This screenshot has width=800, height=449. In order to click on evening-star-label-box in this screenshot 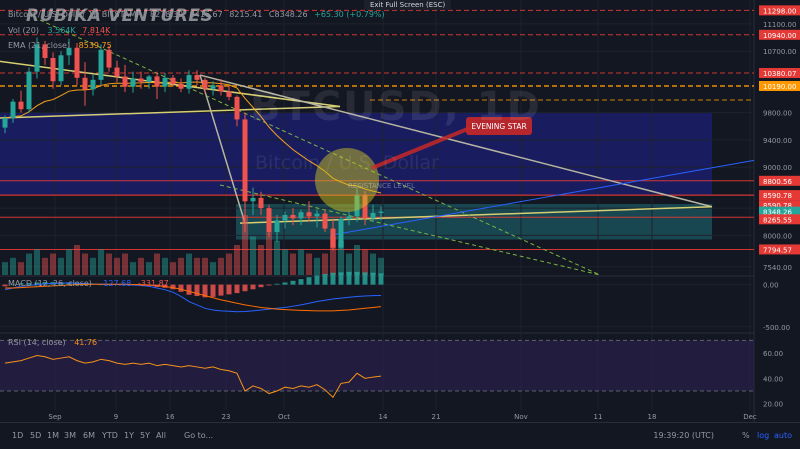, I will do `click(499, 126)`.